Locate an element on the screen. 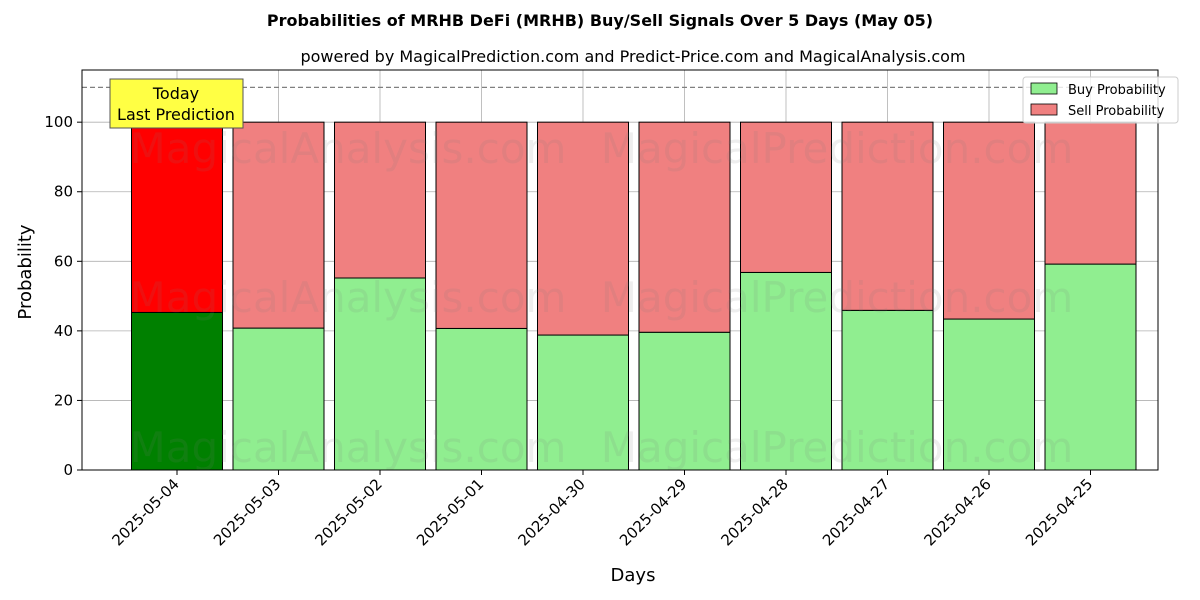 The height and width of the screenshot is (600, 1200). x-tick-label: 2025-04-30 is located at coordinates (551, 512).